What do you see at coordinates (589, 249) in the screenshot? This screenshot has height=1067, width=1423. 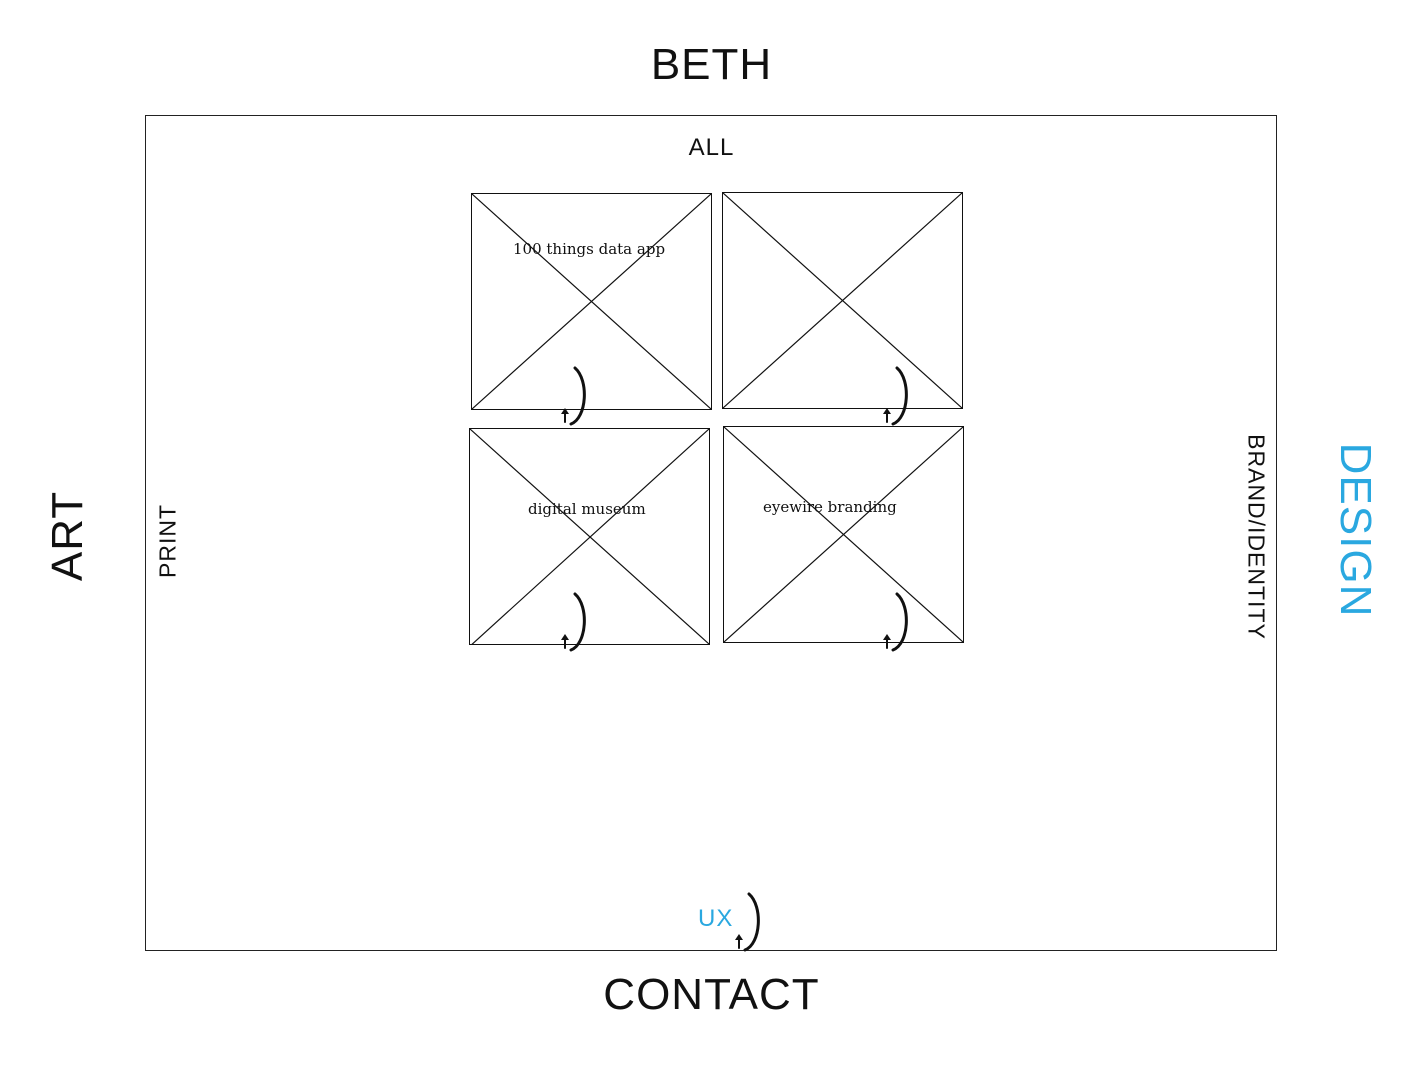 I see `project-title: 100 things data app` at bounding box center [589, 249].